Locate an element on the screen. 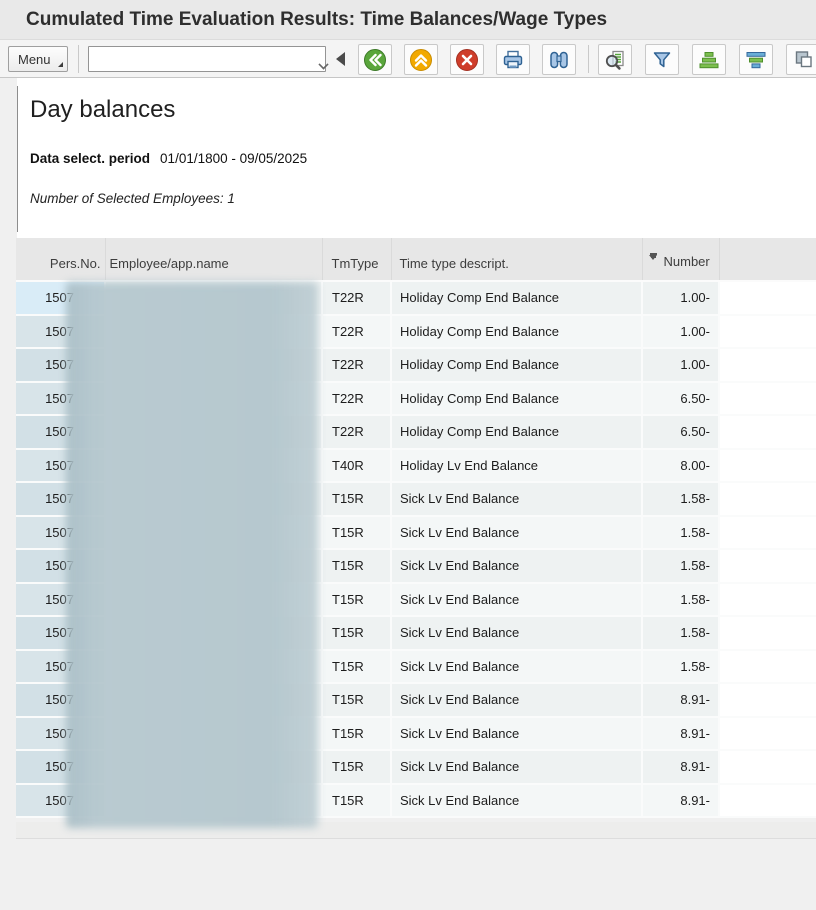  toolbar-separator is located at coordinates (78, 59).